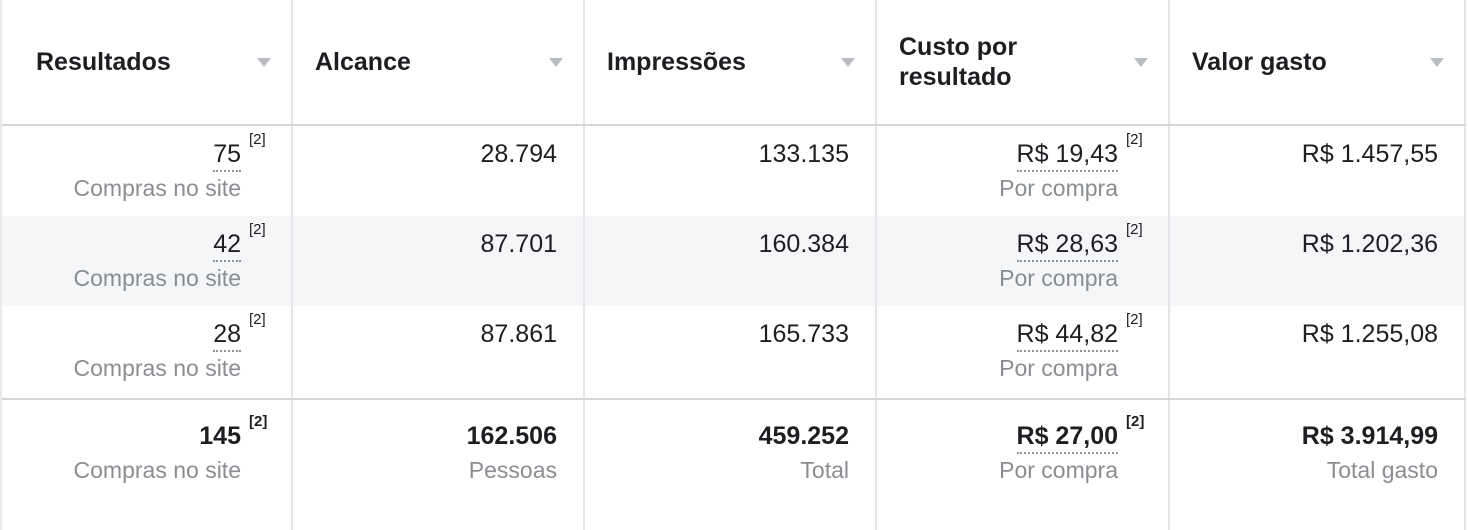  I want to click on column-header-resultados: Resultados, so click(147, 62).